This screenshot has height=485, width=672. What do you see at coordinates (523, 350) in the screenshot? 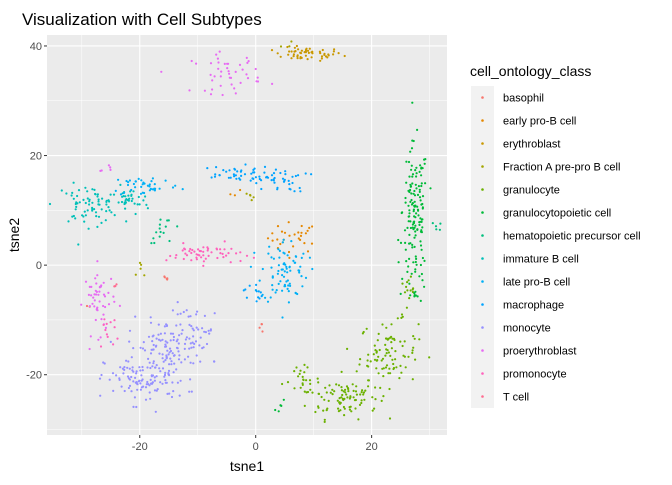
I see `legend-item: proerythroblast` at bounding box center [523, 350].